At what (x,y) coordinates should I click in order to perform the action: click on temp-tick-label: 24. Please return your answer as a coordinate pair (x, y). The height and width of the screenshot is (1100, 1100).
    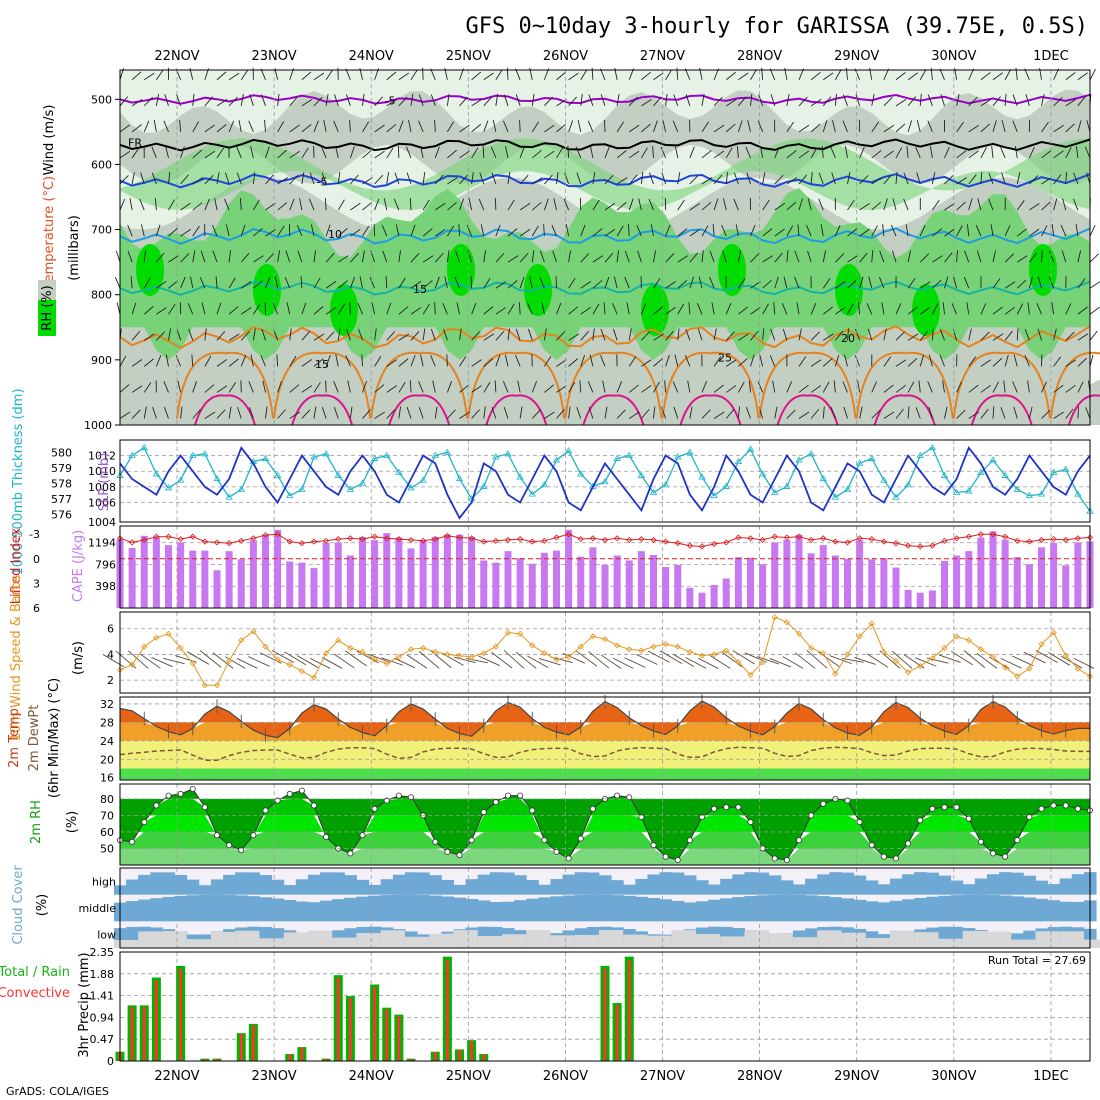
    Looking at the image, I should click on (107, 741).